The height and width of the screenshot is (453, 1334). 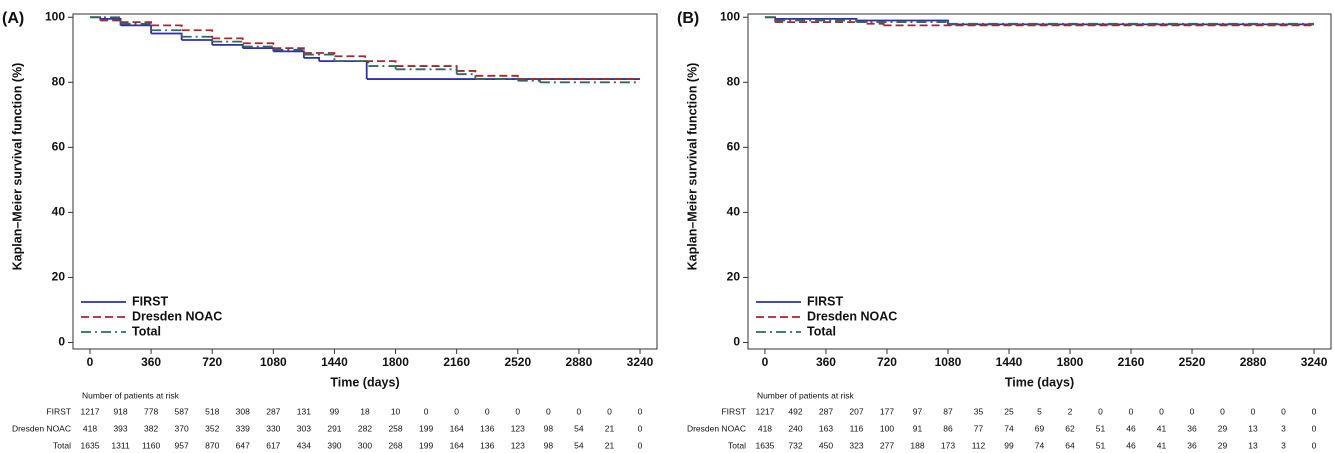 What do you see at coordinates (334, 428) in the screenshot?
I see `risk-count: 291` at bounding box center [334, 428].